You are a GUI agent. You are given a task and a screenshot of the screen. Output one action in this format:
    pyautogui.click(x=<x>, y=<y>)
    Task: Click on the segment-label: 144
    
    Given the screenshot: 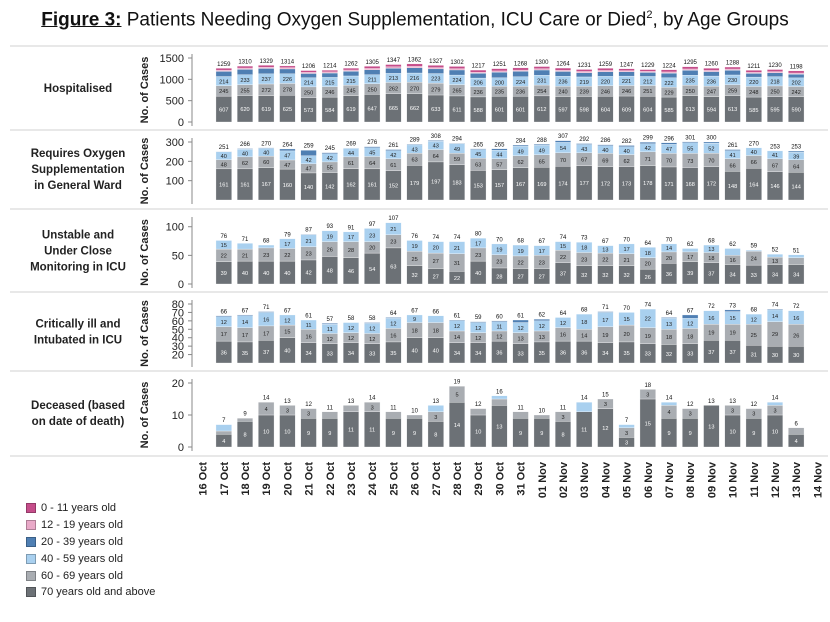 What is the action you would take?
    pyautogui.click(x=796, y=187)
    